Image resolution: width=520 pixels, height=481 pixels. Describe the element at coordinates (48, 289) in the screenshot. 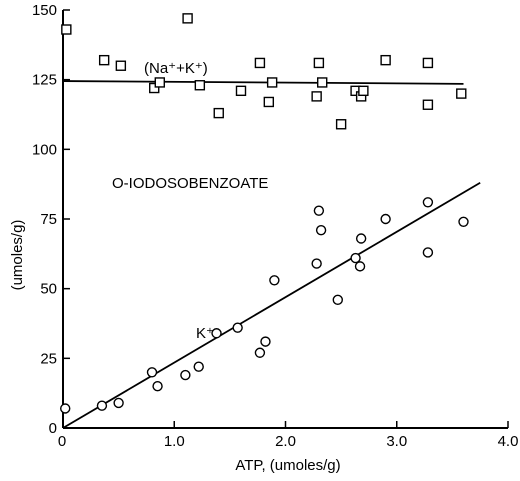

I see `y-tick-label: 50` at that location.